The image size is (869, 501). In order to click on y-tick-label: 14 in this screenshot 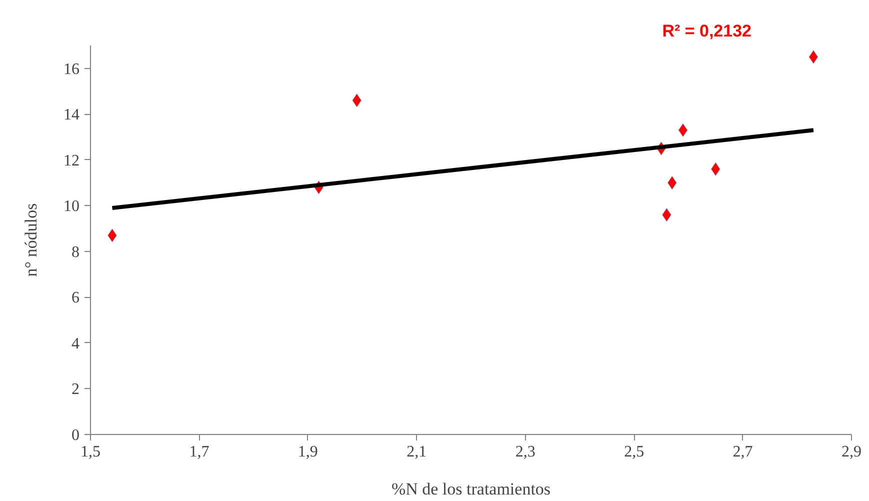, I will do `click(72, 115)`.